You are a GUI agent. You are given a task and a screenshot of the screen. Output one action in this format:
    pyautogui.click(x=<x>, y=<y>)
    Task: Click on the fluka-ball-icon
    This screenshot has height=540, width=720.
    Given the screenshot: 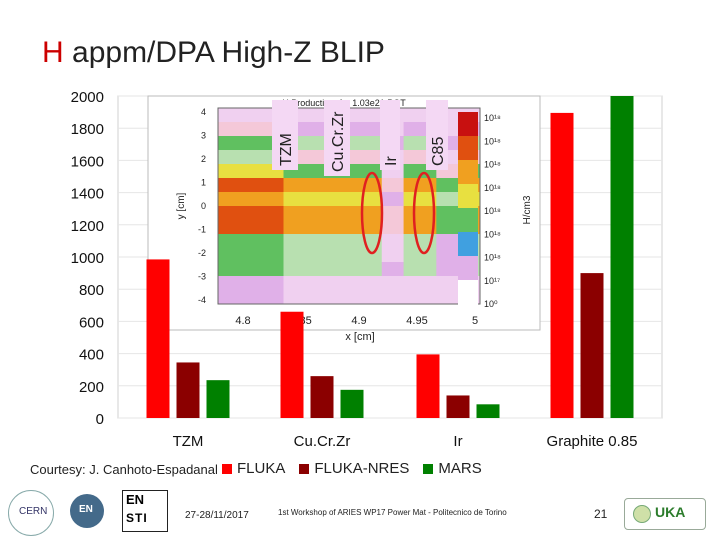 What is the action you would take?
    pyautogui.click(x=642, y=514)
    